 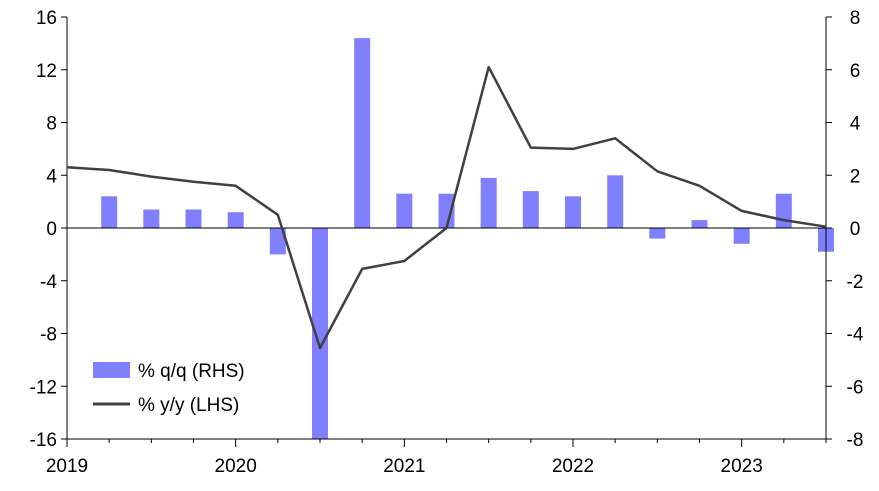 I want to click on bar-2023-q2, so click(x=783, y=210).